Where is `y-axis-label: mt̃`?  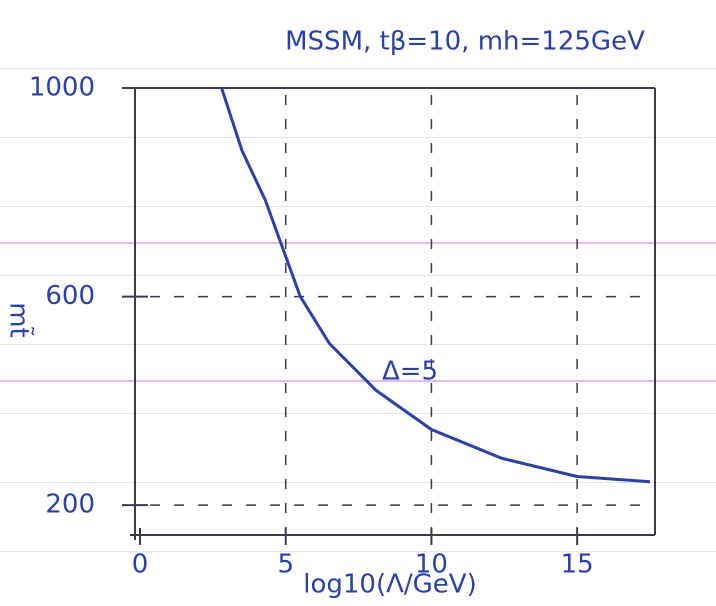
y-axis-label: mt̃ is located at coordinates (20, 320).